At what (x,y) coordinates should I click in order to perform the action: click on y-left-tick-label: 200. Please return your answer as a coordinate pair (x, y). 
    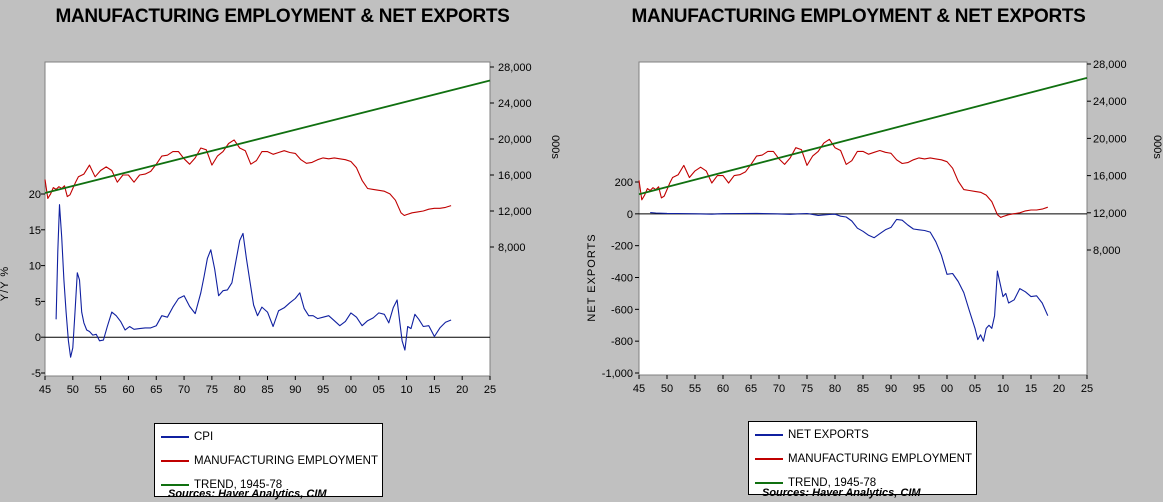
    Looking at the image, I should click on (624, 183).